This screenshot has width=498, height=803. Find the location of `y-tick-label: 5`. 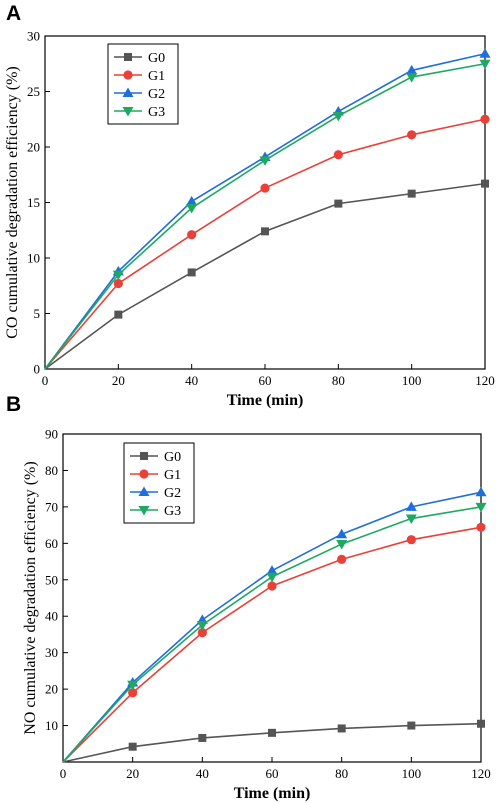

y-tick-label: 5 is located at coordinates (37, 313).